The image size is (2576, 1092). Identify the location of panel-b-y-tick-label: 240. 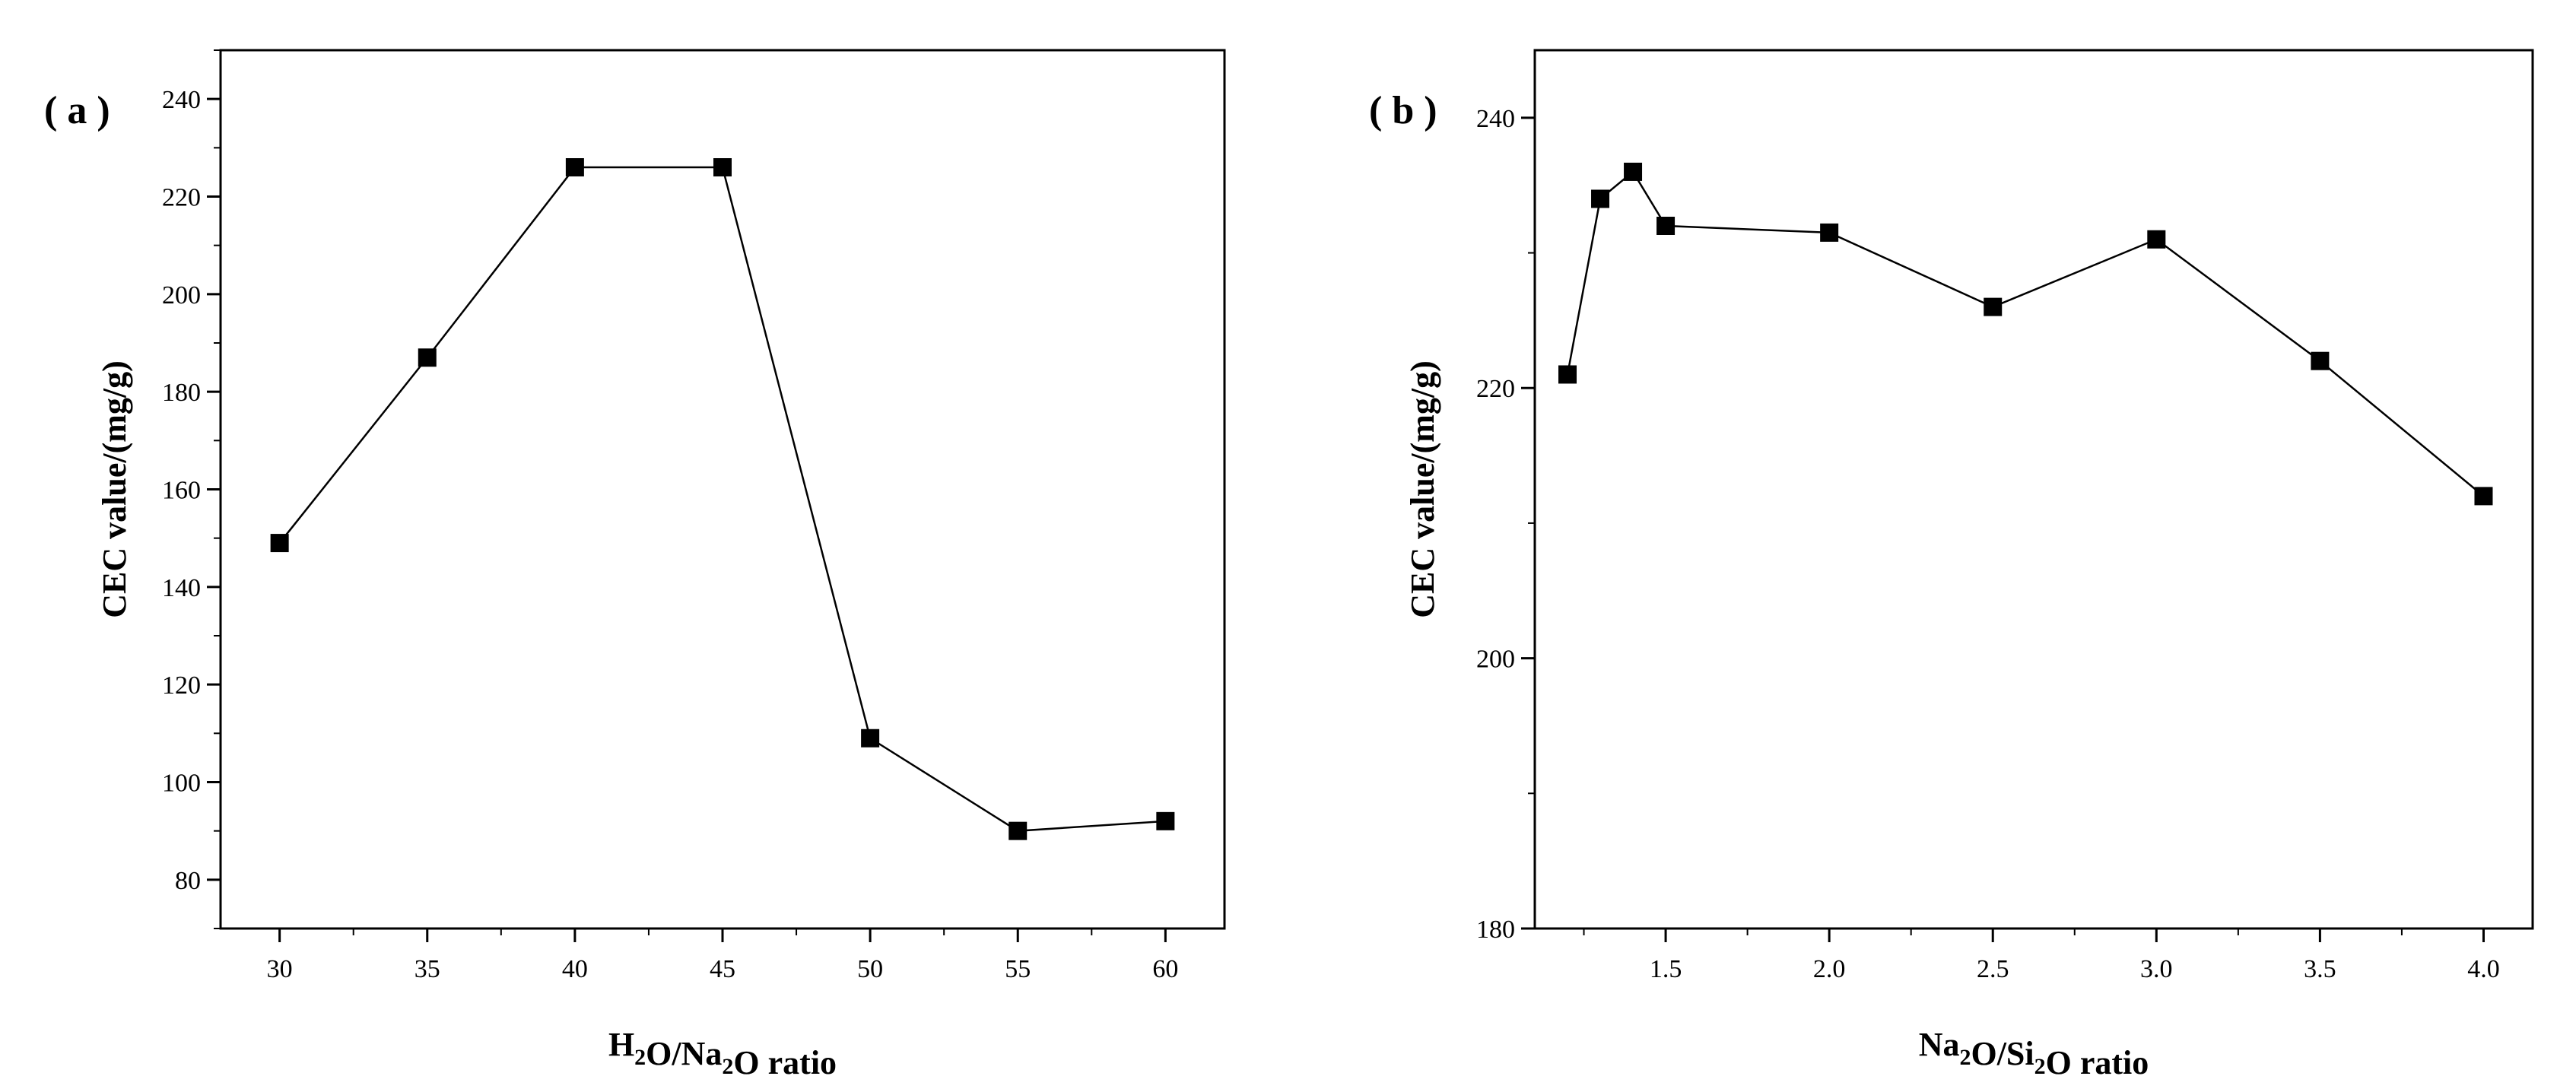
(1495, 119).